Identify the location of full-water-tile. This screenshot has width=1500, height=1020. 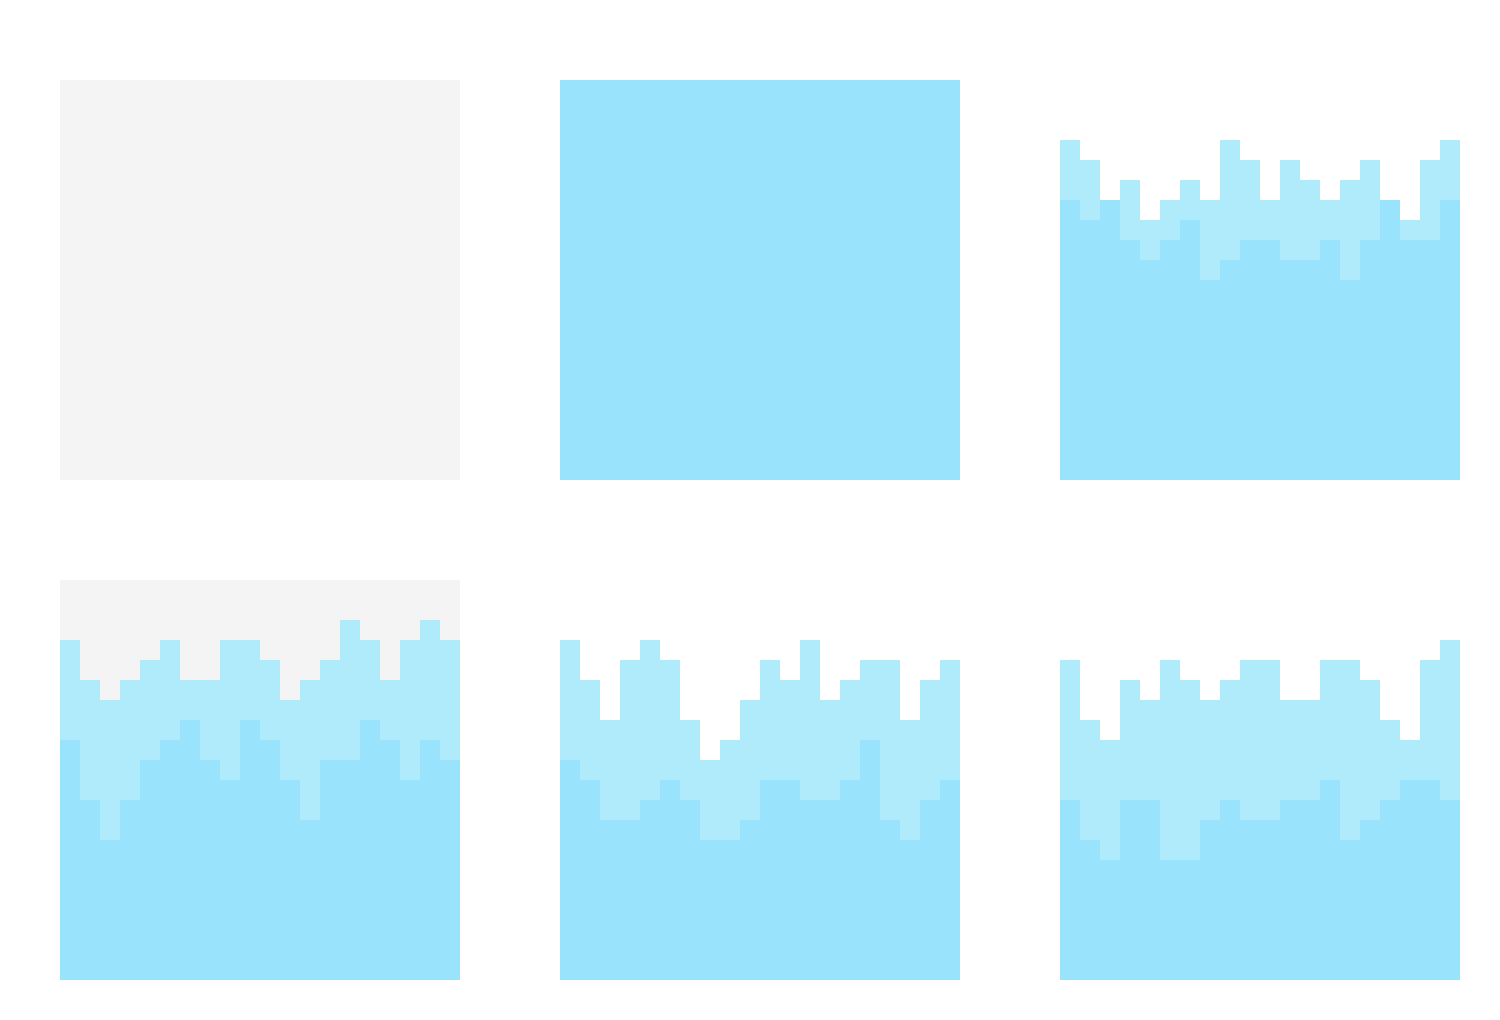
(760, 280).